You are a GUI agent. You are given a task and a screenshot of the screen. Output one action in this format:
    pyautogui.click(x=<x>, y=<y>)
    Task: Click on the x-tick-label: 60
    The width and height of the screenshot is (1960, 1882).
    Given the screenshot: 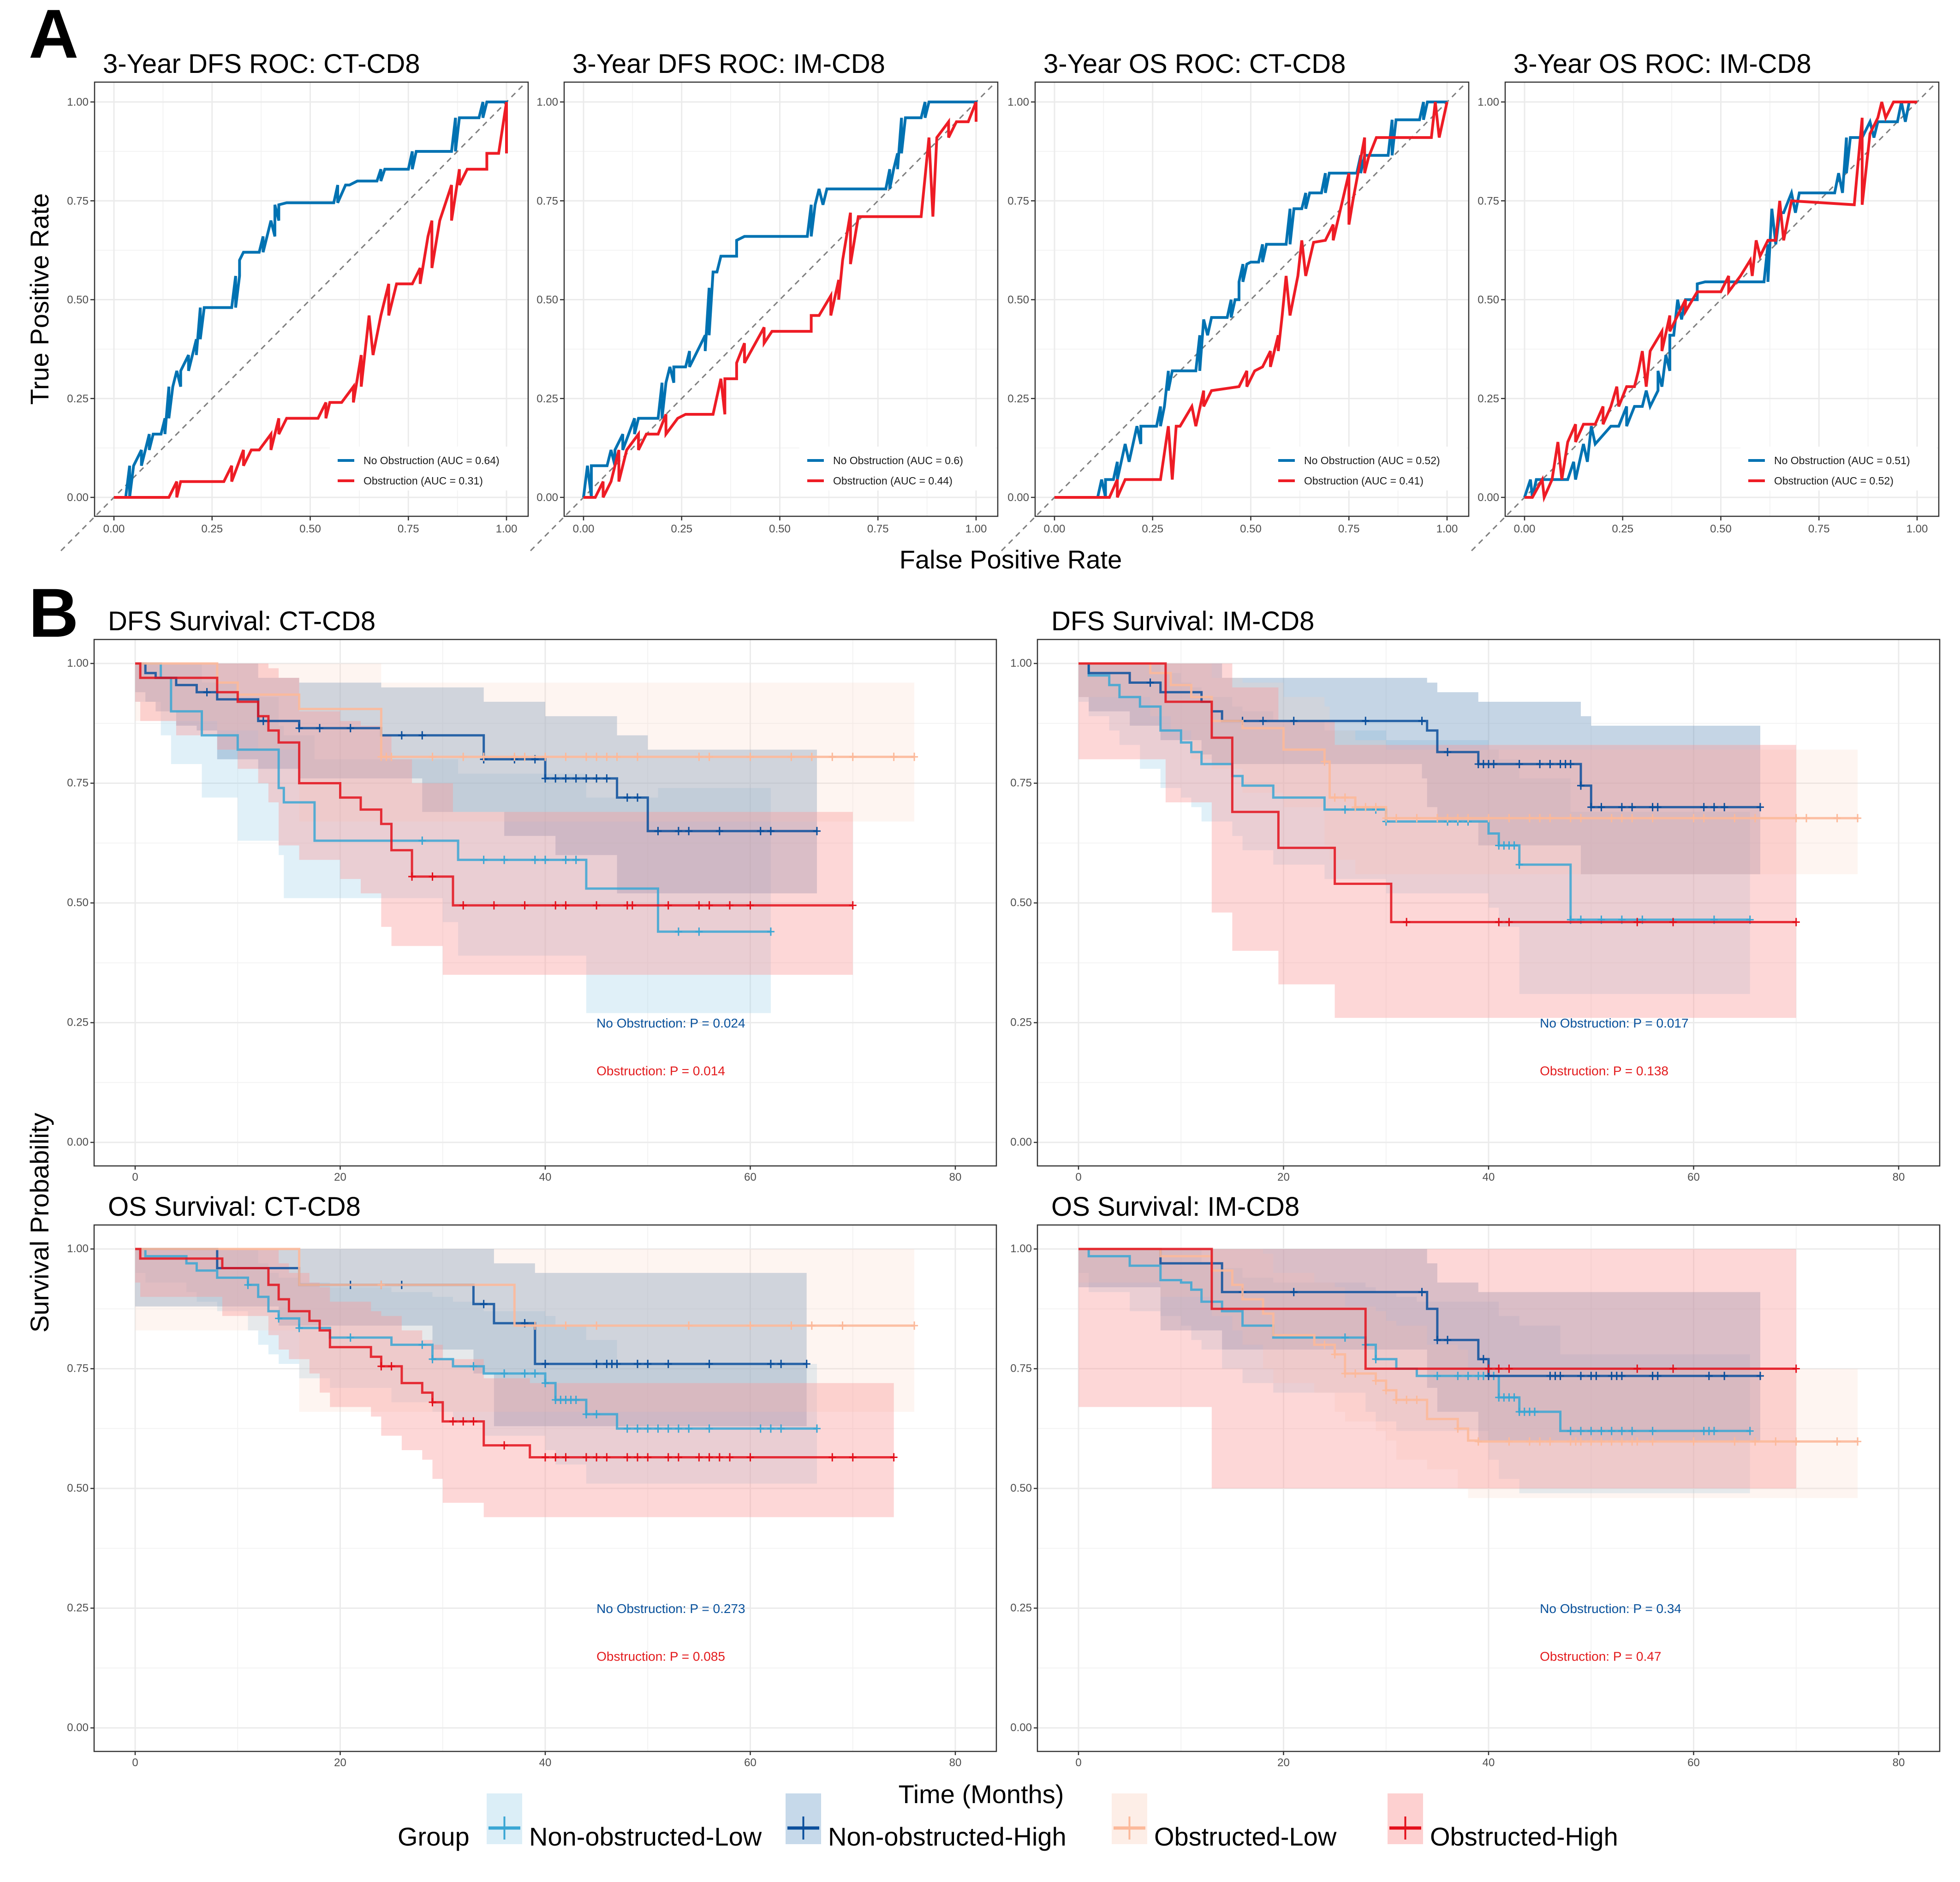 What is the action you would take?
    pyautogui.click(x=750, y=1177)
    